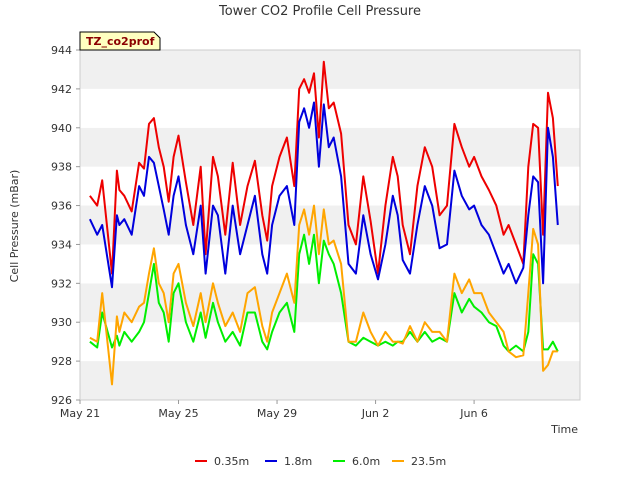 The width and height of the screenshot is (640, 480). Describe the element at coordinates (61, 322) in the screenshot. I see `y-tick-label: 930` at that location.